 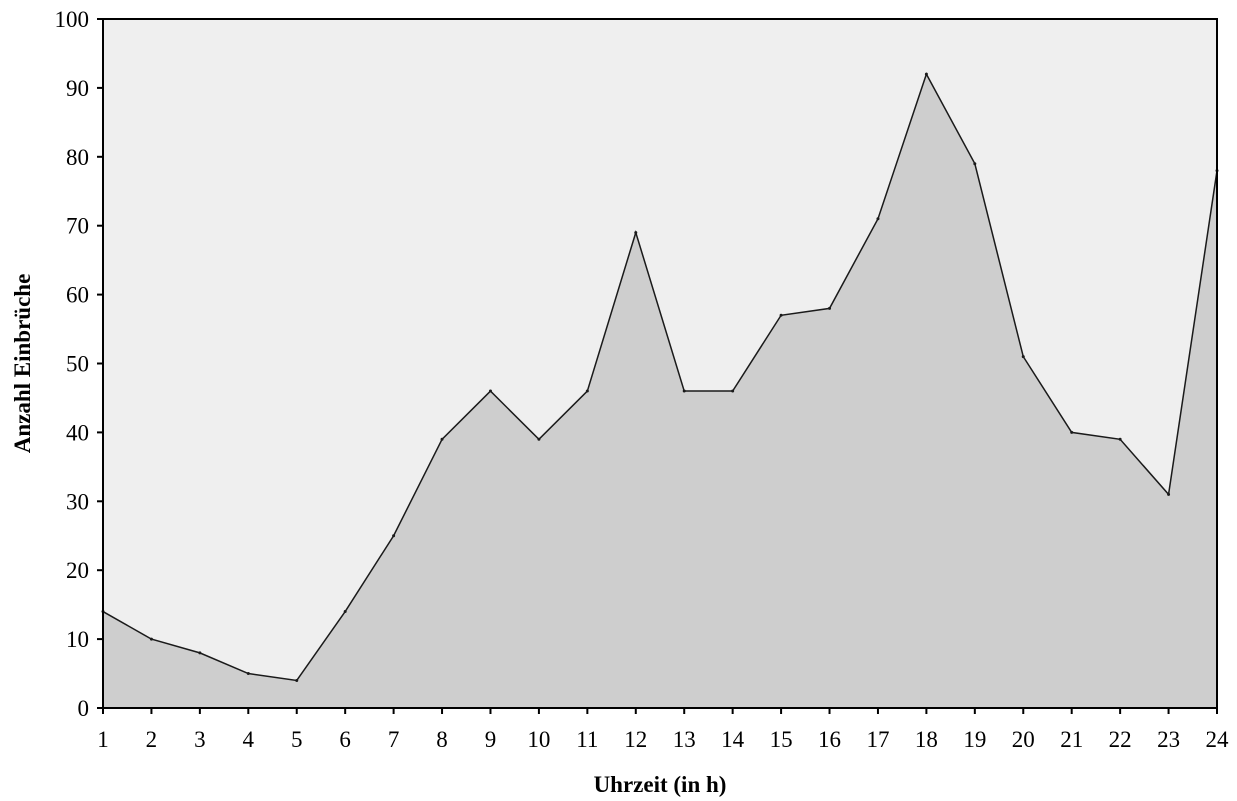 What do you see at coordinates (77, 226) in the screenshot?
I see `y-tick-label: 70` at bounding box center [77, 226].